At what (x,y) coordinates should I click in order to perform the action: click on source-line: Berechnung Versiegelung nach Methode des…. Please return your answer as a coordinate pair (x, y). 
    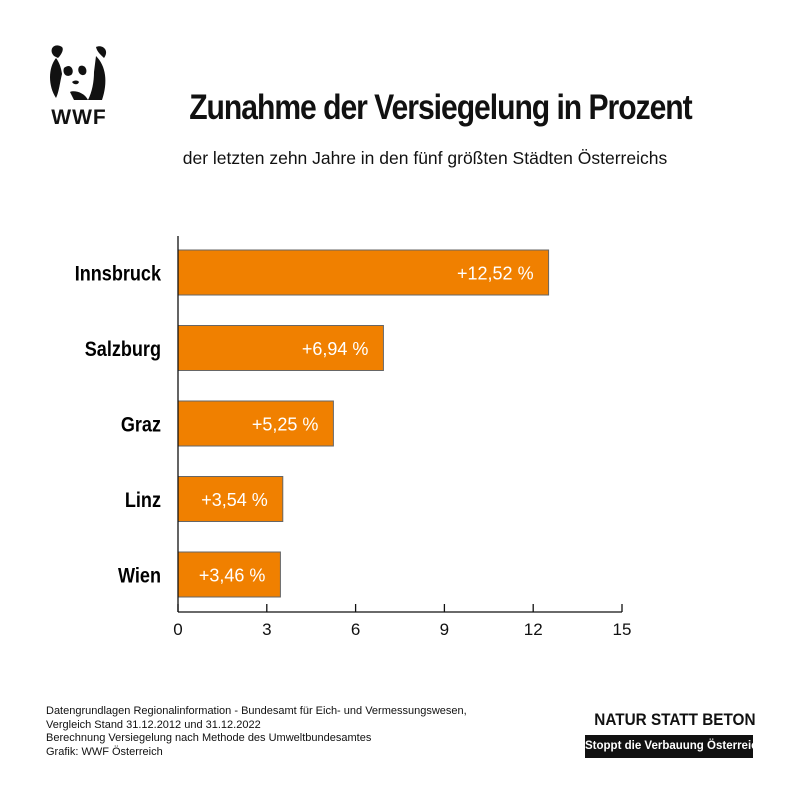
    Looking at the image, I should click on (209, 738).